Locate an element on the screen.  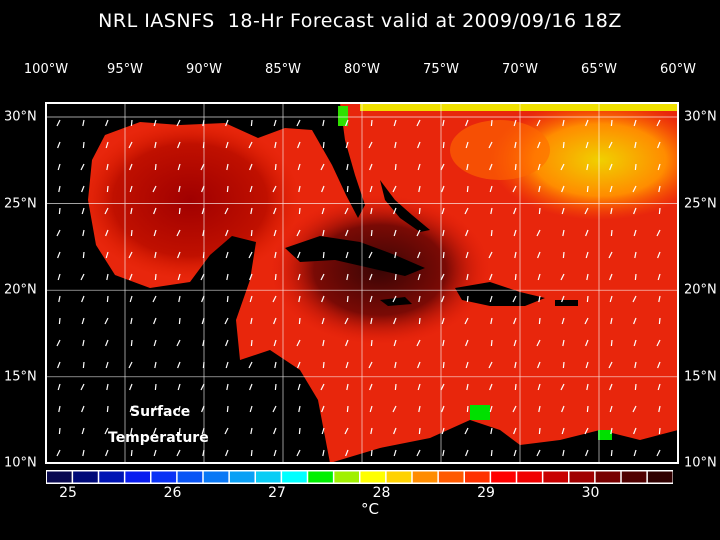
colorbar-unit: °C is located at coordinates (370, 509).